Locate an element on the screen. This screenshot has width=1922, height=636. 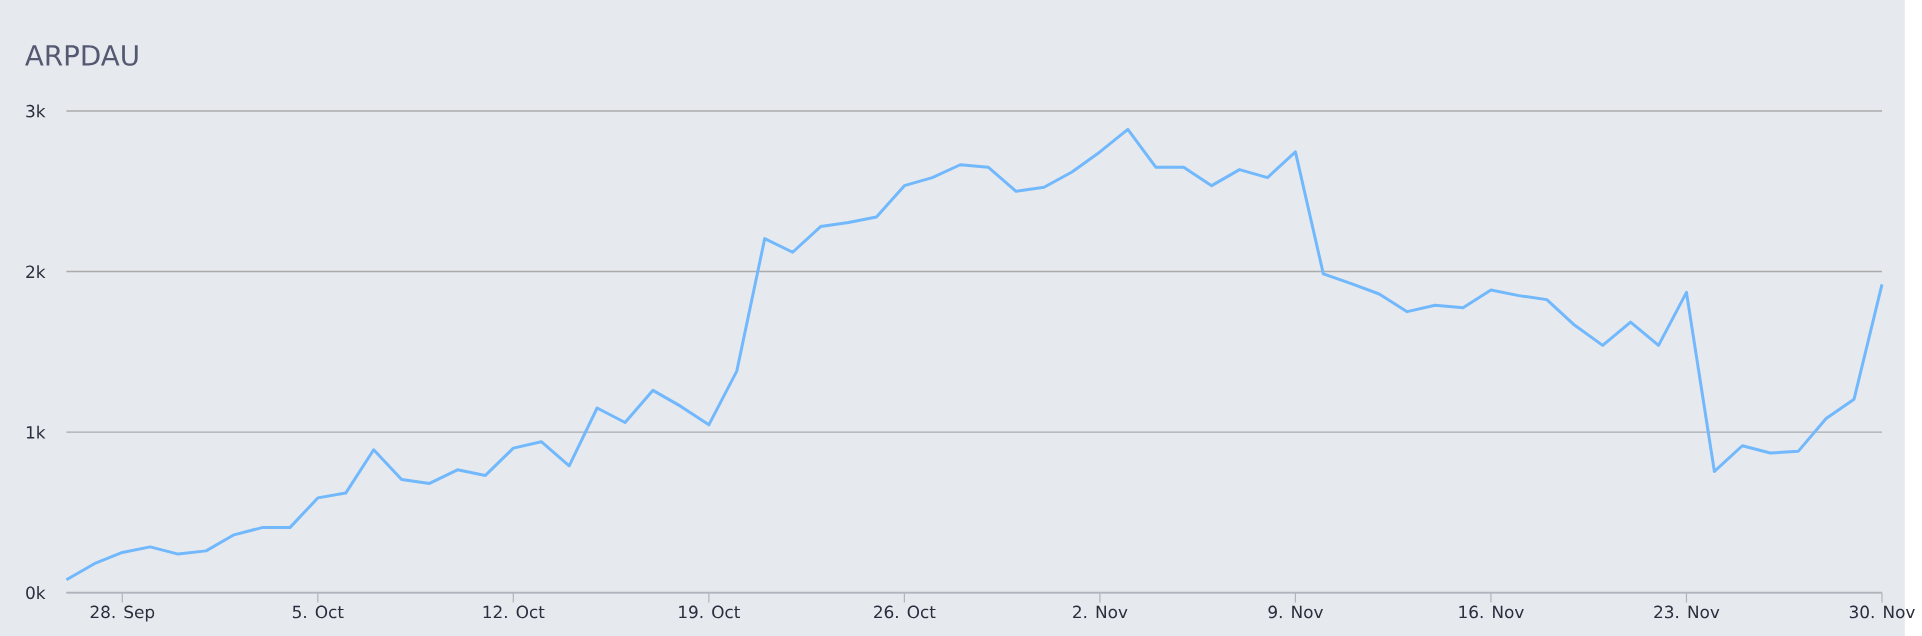
x-tick-label: 9. Nov is located at coordinates (1295, 612).